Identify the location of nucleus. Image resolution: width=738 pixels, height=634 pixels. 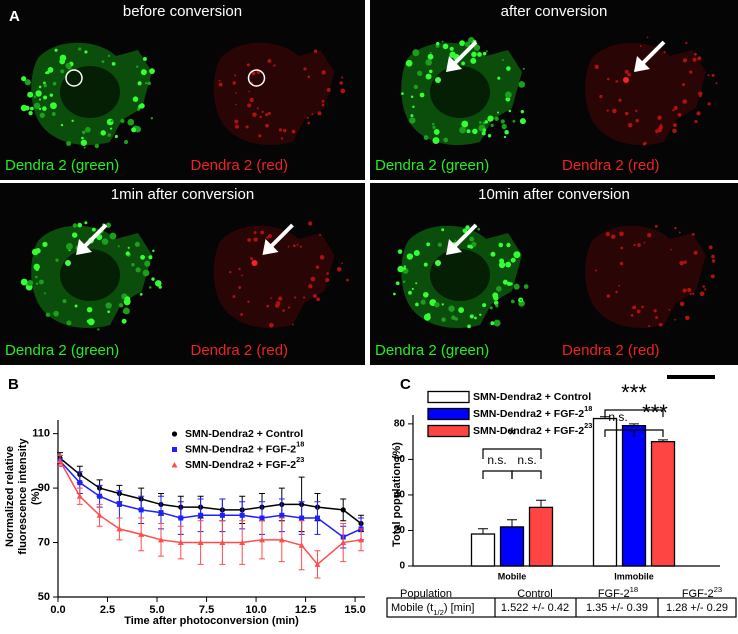
(90, 92).